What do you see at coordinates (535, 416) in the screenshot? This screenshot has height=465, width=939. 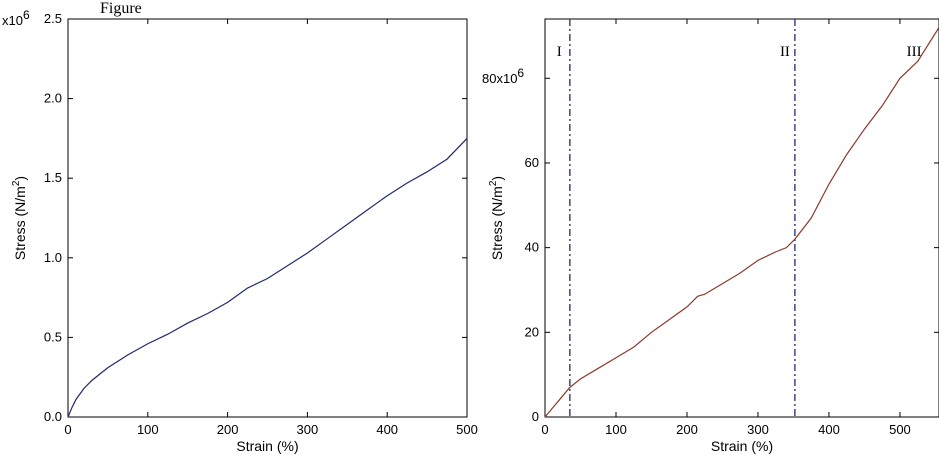 I see `y-tick-label: 0` at bounding box center [535, 416].